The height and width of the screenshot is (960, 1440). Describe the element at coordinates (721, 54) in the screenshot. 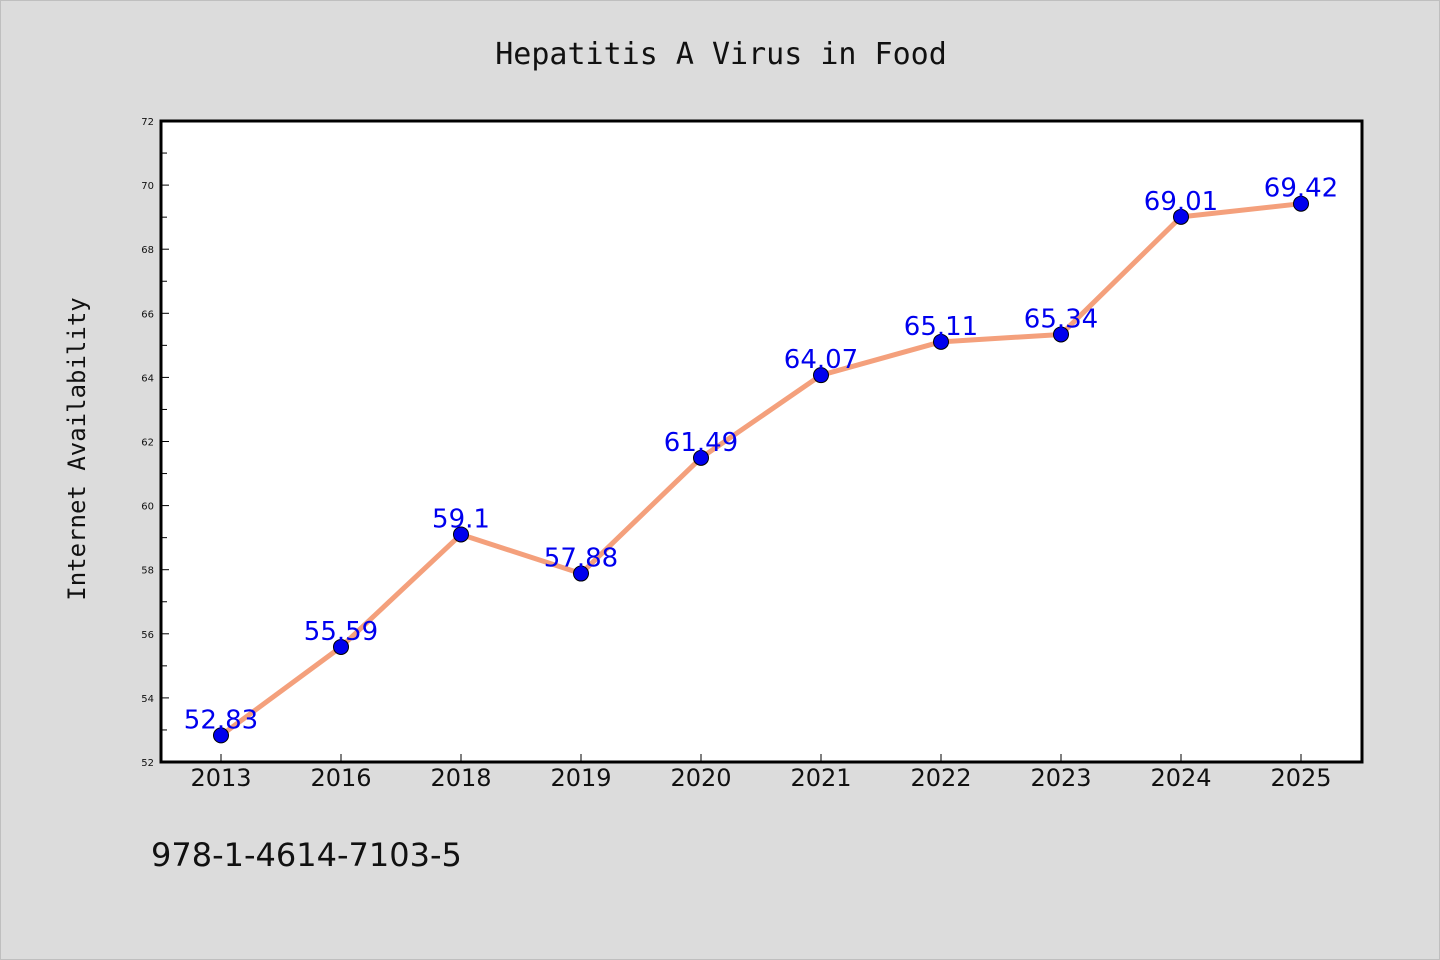

I see `chart-title: Hepatitis A Virus in Food` at that location.